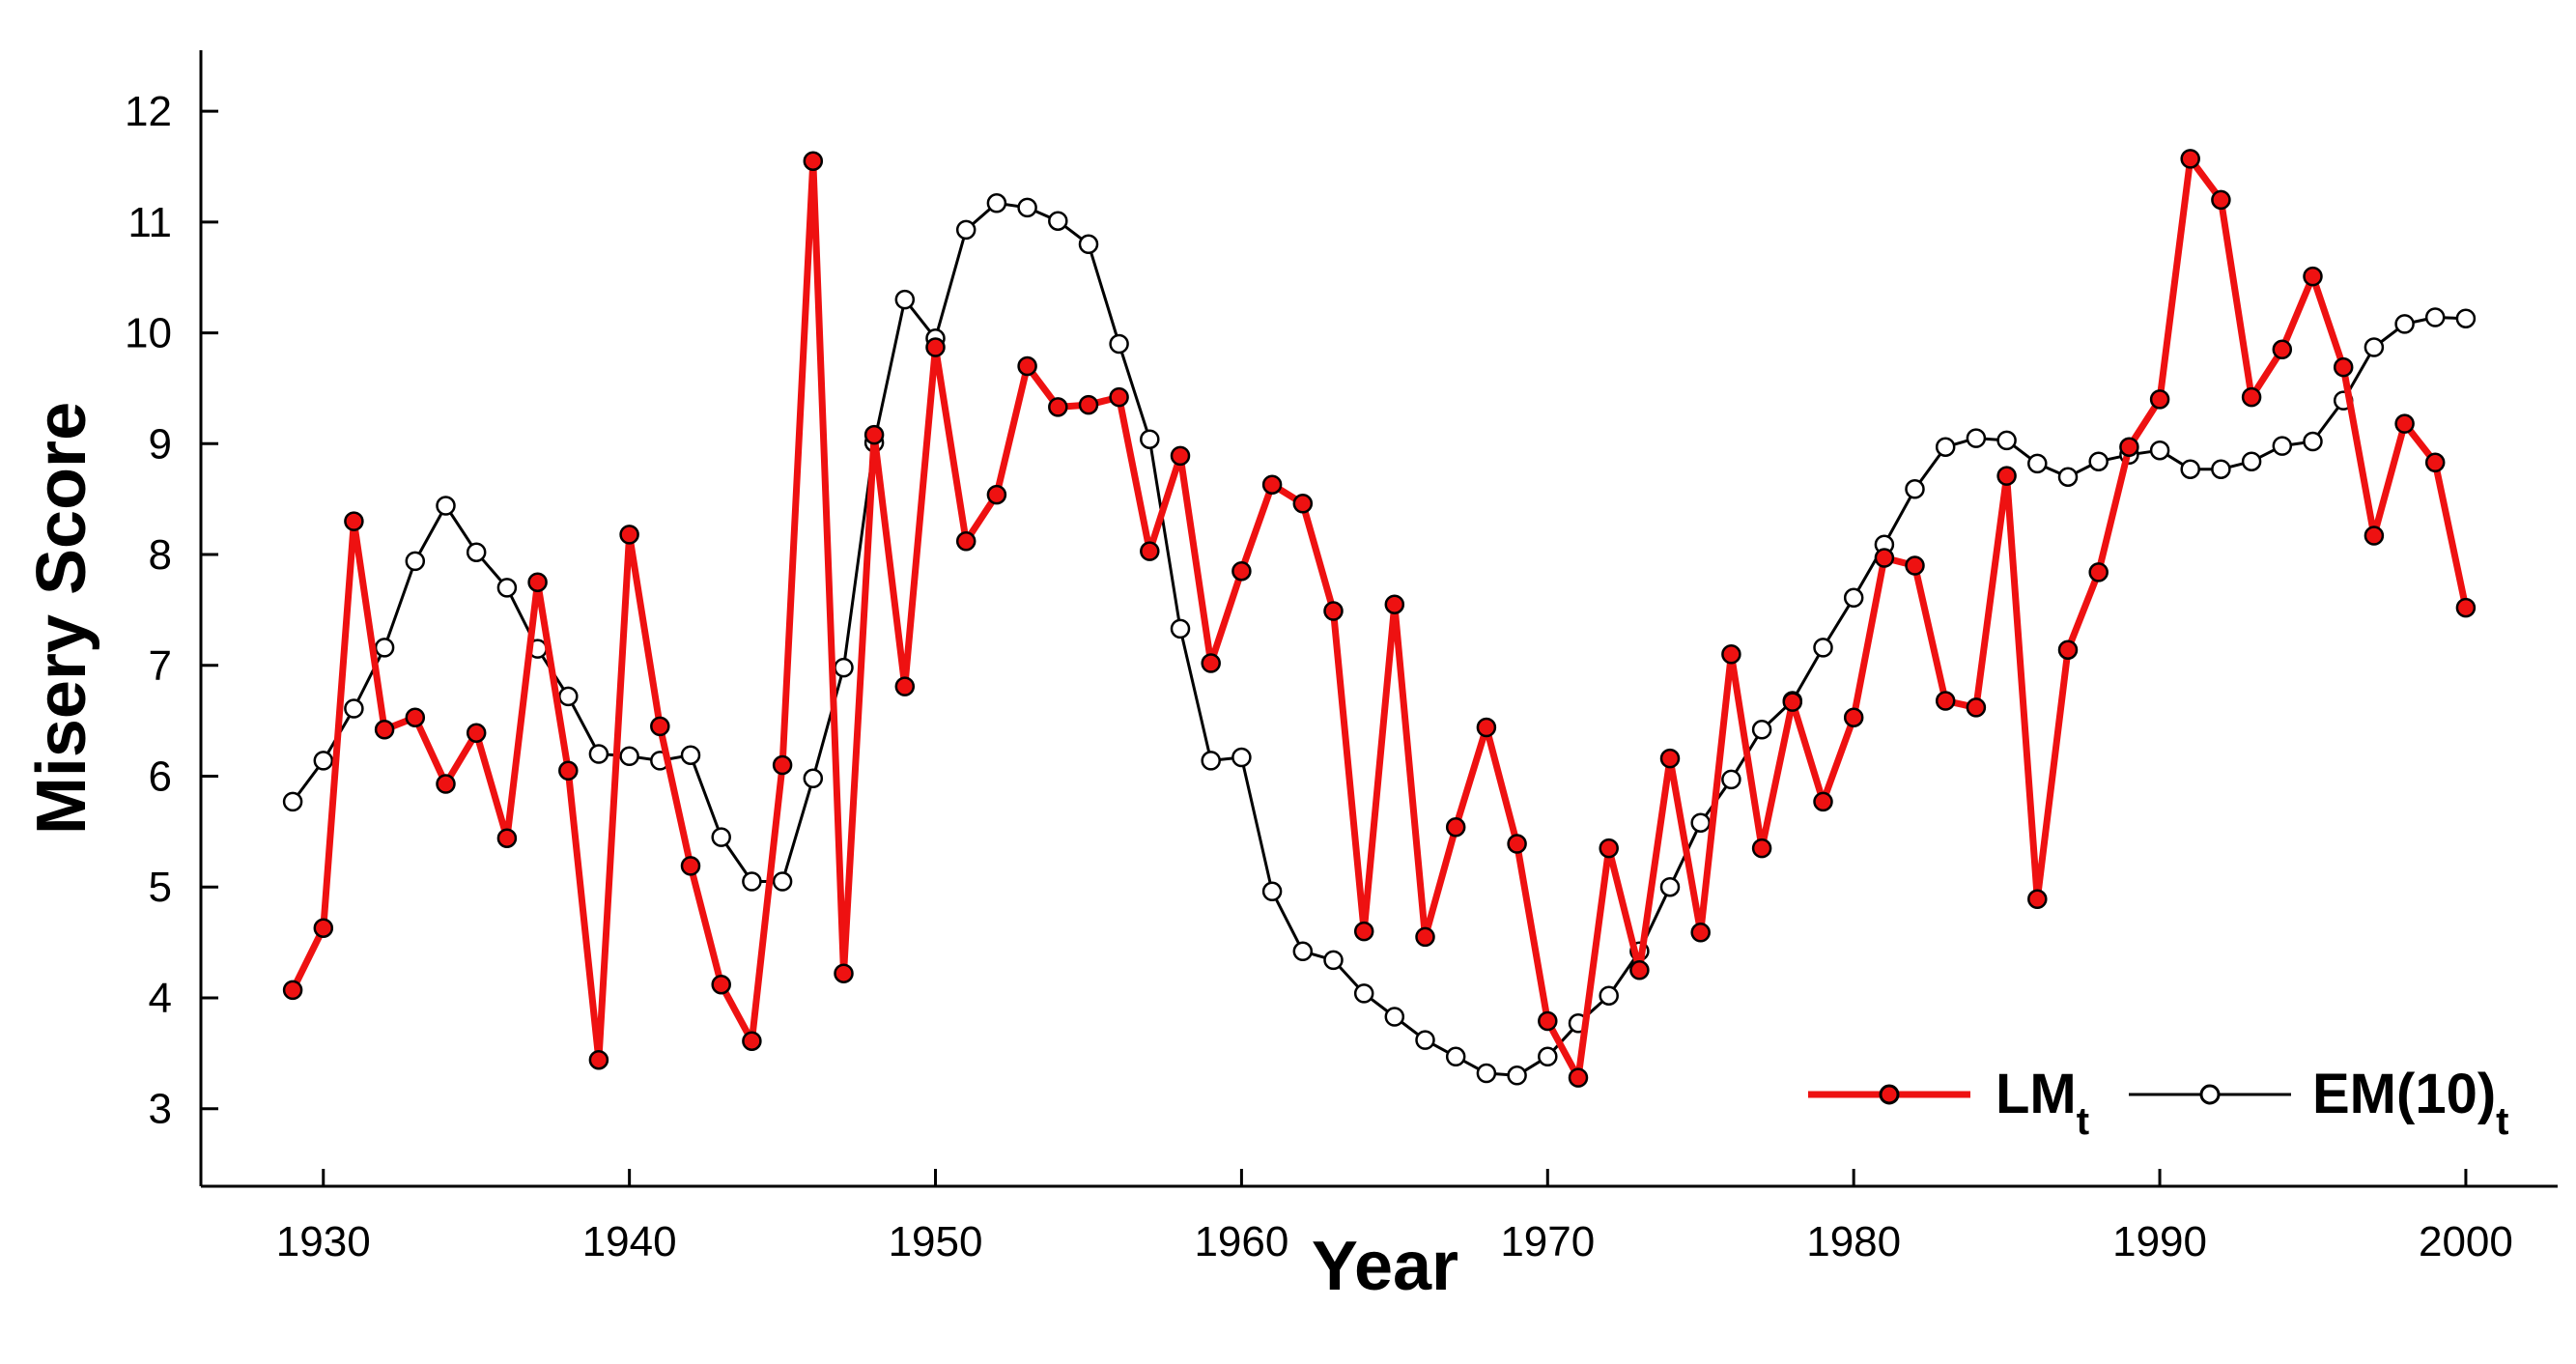 Image resolution: width=2576 pixels, height=1364 pixels. Describe the element at coordinates (148, 333) in the screenshot. I see `y-tick-label: 10` at that location.